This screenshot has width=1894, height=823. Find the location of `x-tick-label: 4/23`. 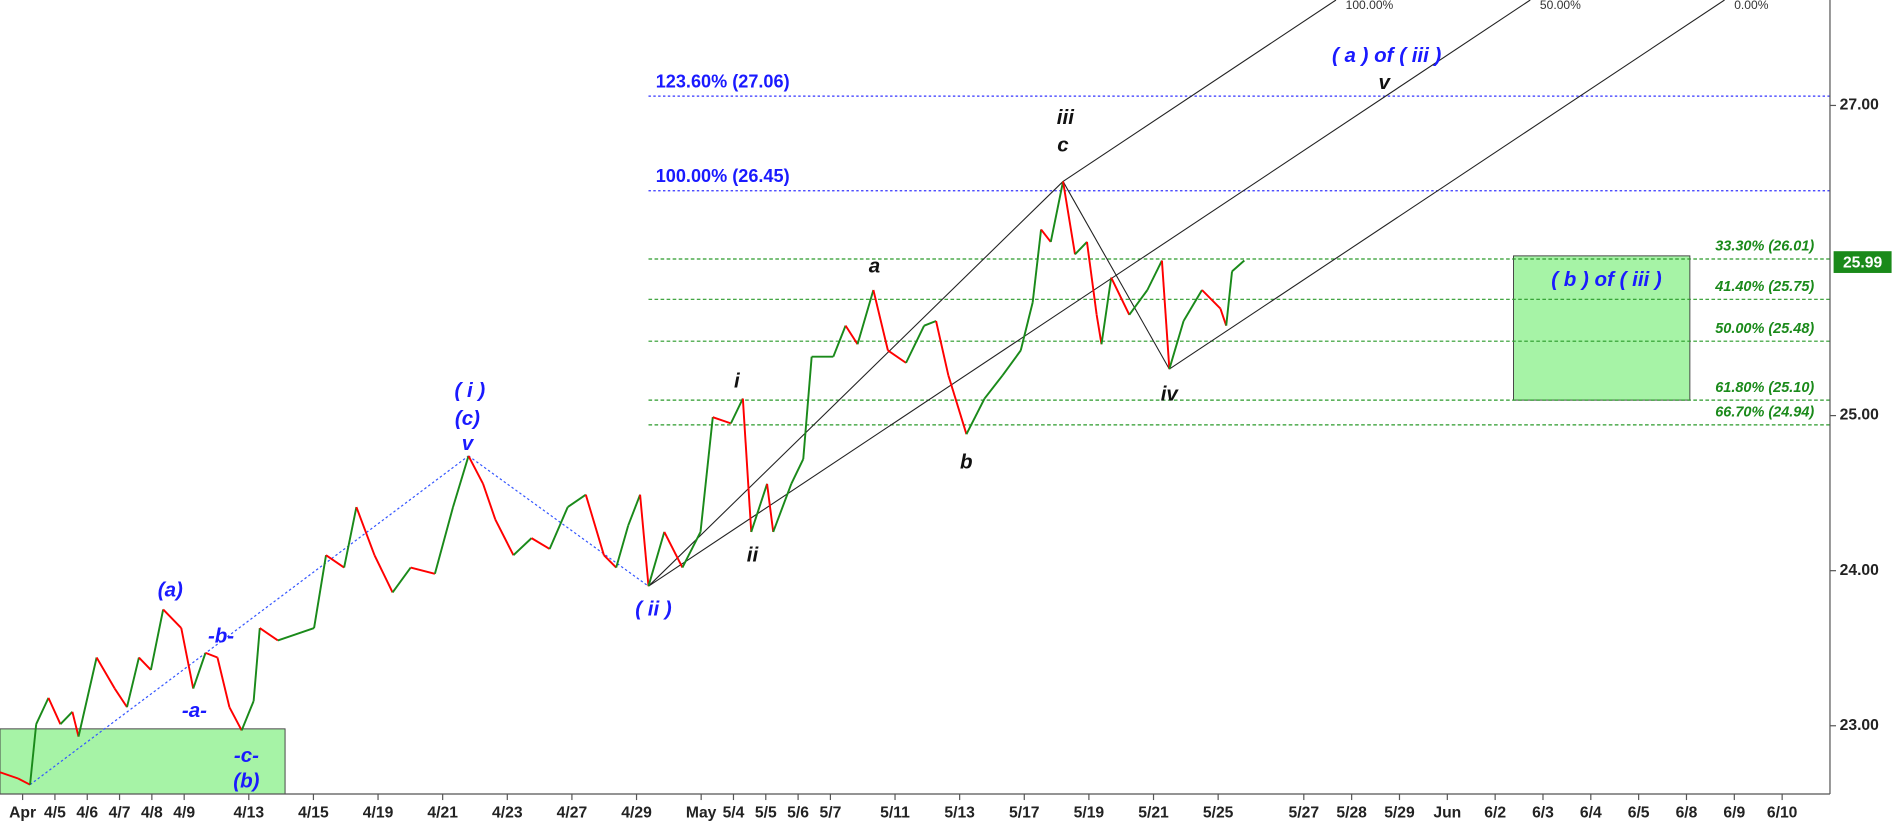

x-tick-label: 4/23 is located at coordinates (507, 812).